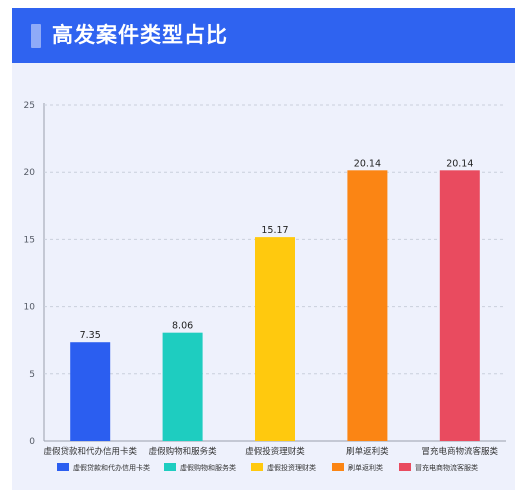 Image resolution: width=525 pixels, height=500 pixels. I want to click on y-tick-label-1: 5, so click(32, 375).